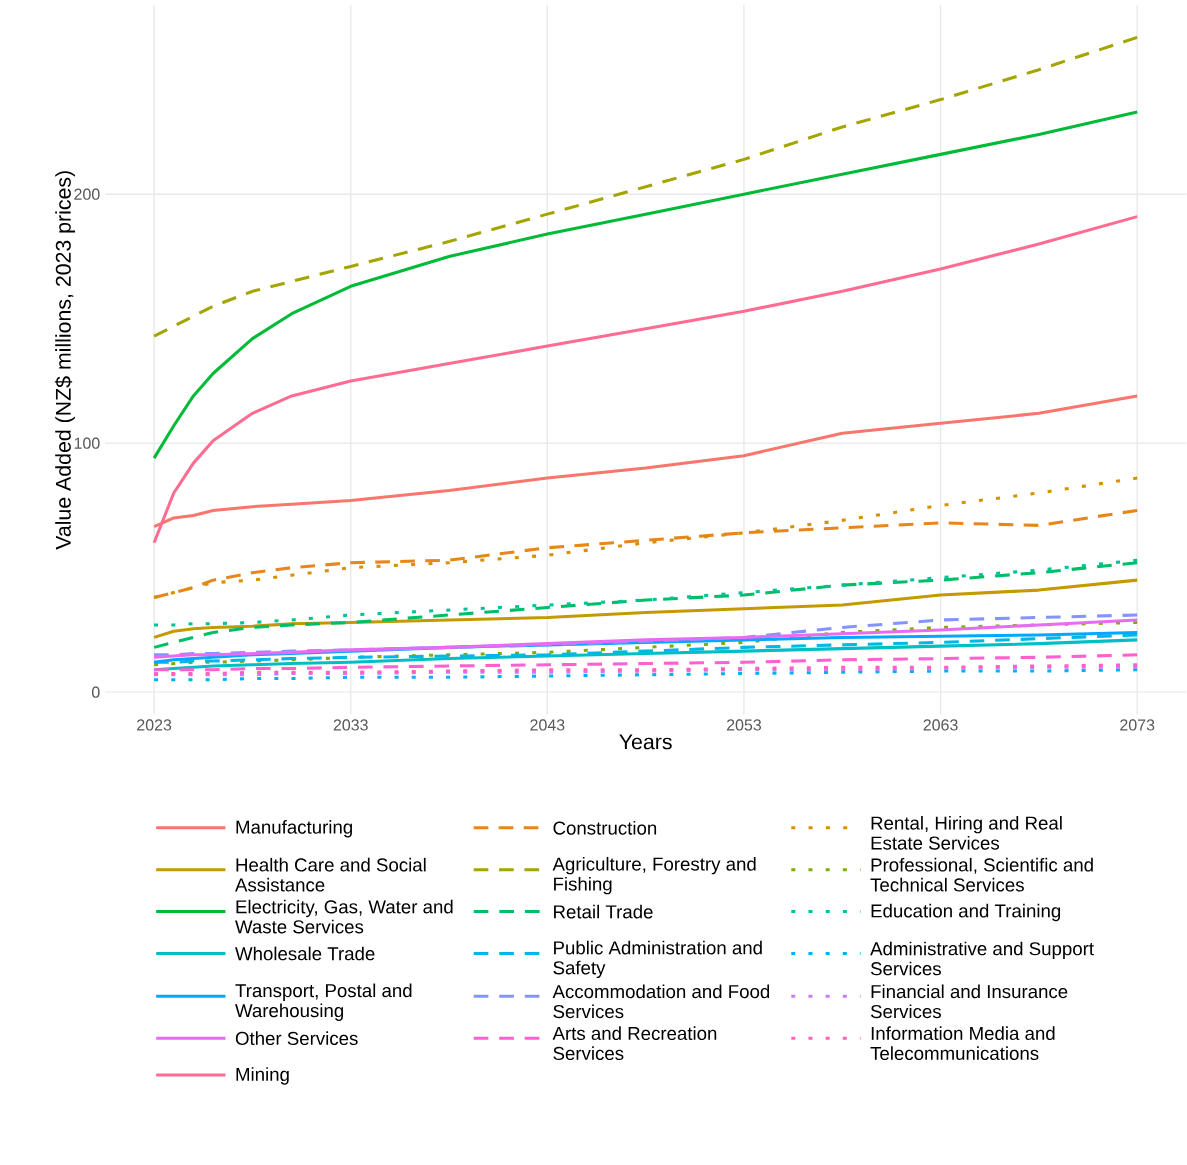 This screenshot has width=1187, height=1165. What do you see at coordinates (654, 875) in the screenshot?
I see `legend-label: Agriculture, Forestry and Fishing` at bounding box center [654, 875].